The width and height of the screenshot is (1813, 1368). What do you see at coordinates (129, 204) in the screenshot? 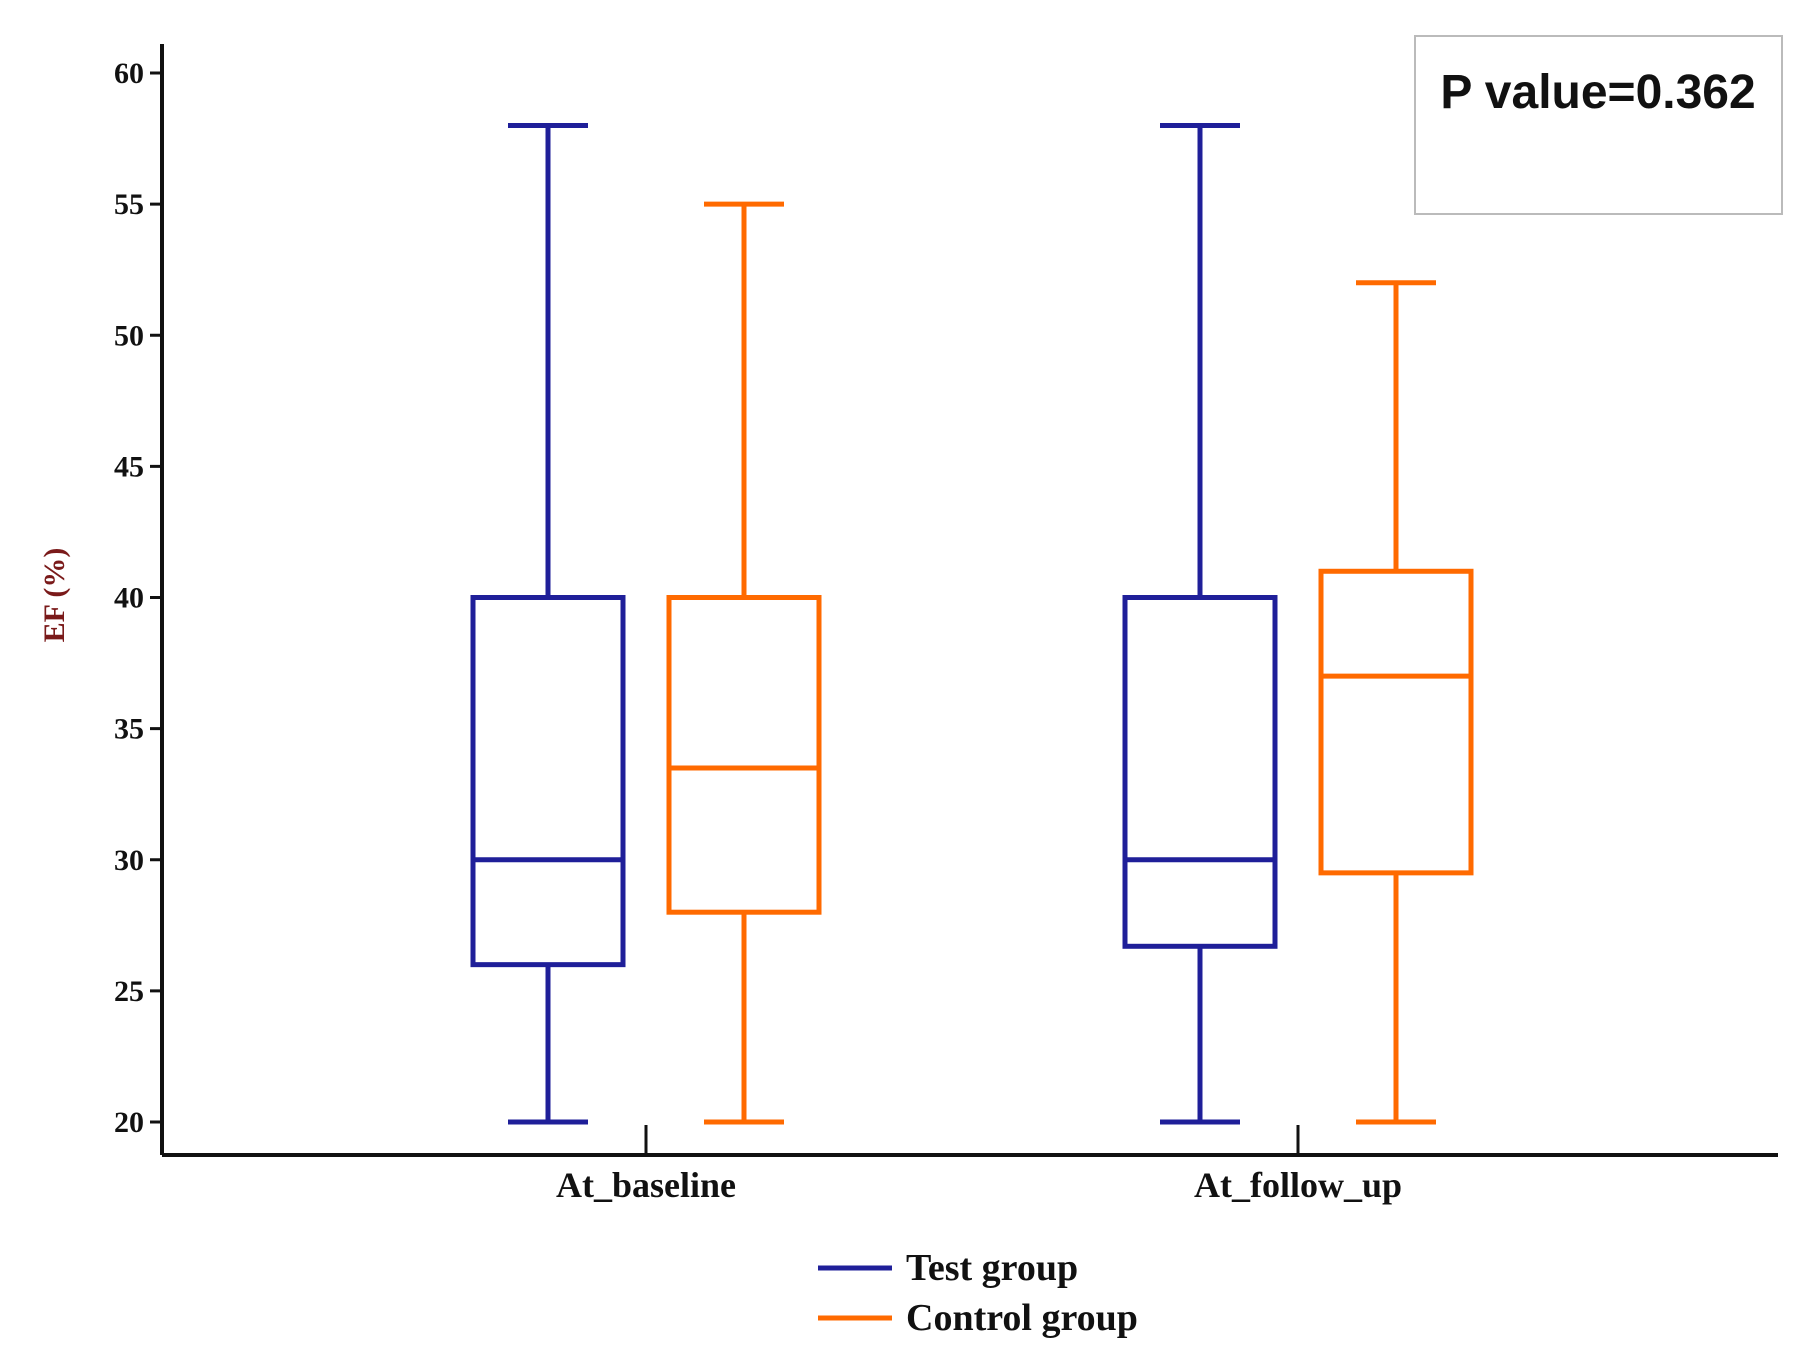
I see `y-tick-label: 55` at bounding box center [129, 204].